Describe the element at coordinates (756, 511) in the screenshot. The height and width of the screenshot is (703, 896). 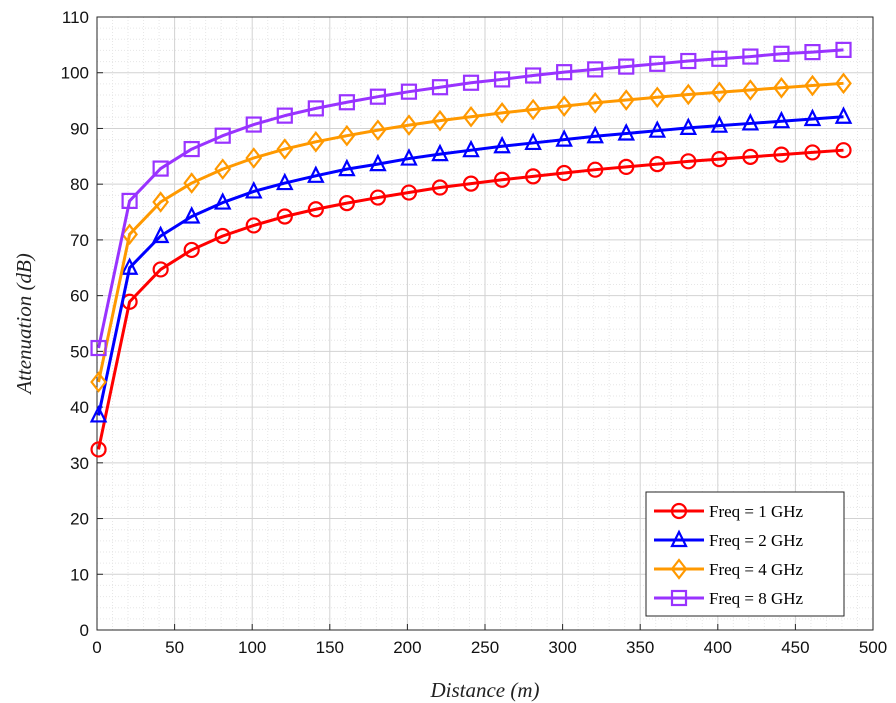
I see `legend-label: Freq = 1 GHz` at that location.